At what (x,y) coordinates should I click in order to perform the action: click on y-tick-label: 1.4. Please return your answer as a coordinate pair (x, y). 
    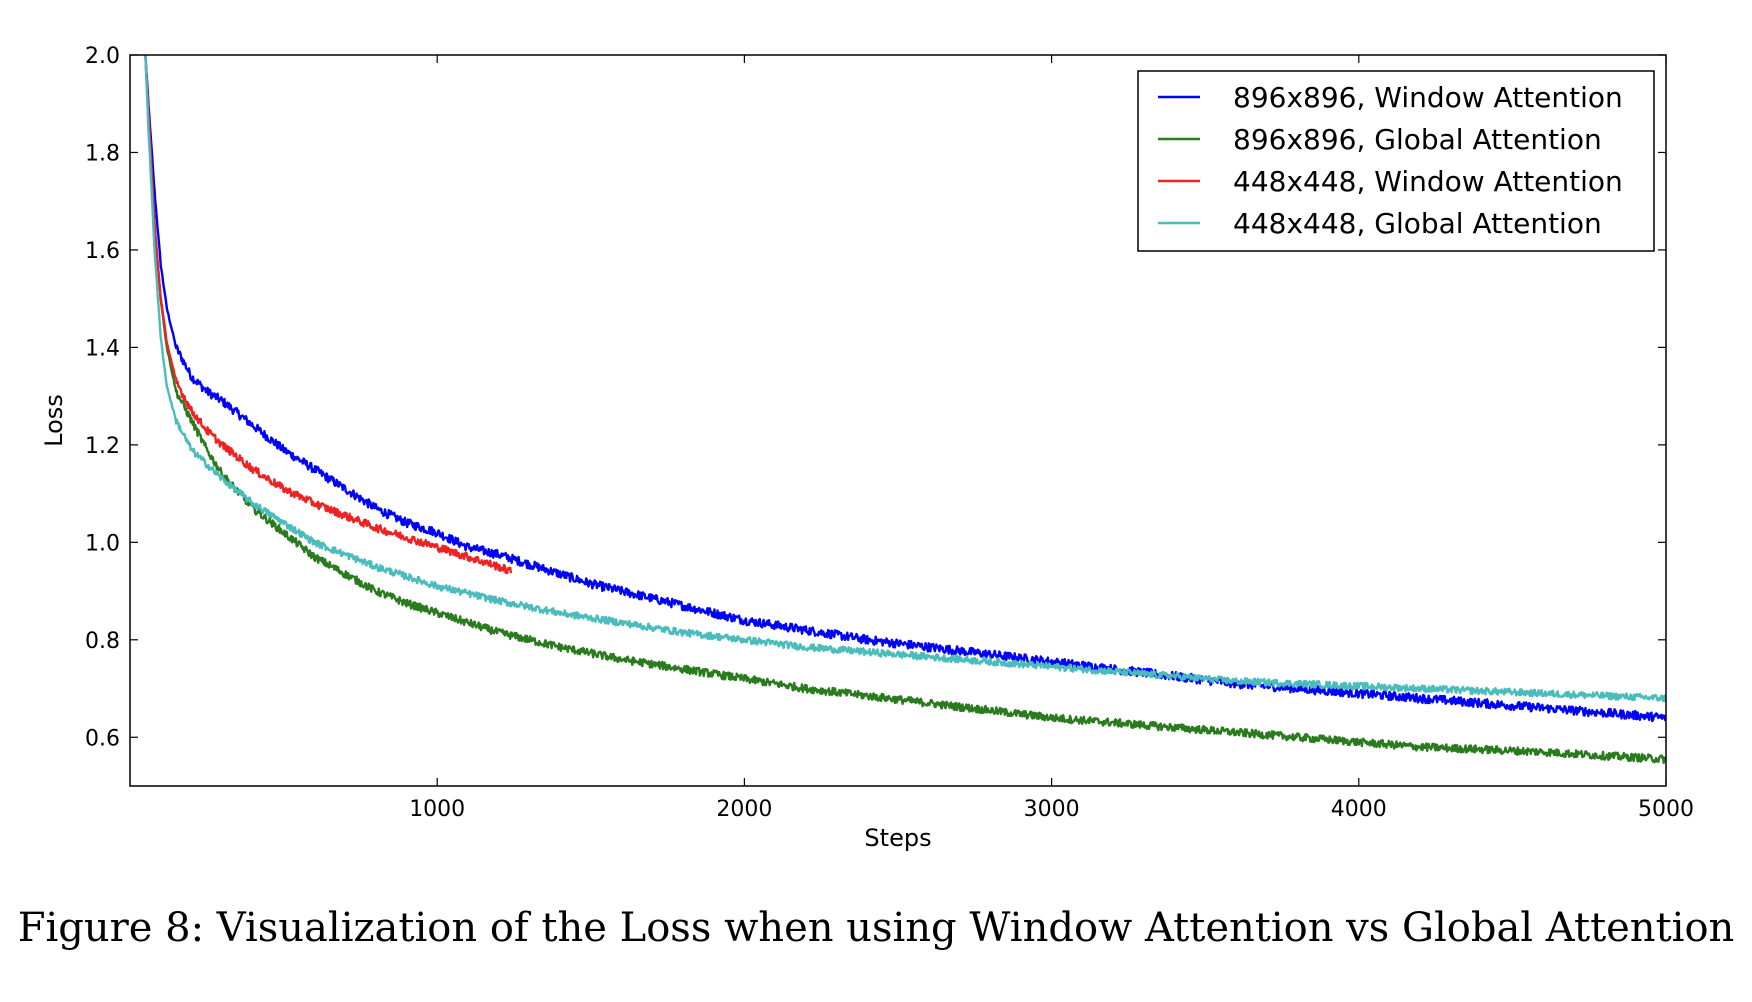
    Looking at the image, I should click on (102, 348).